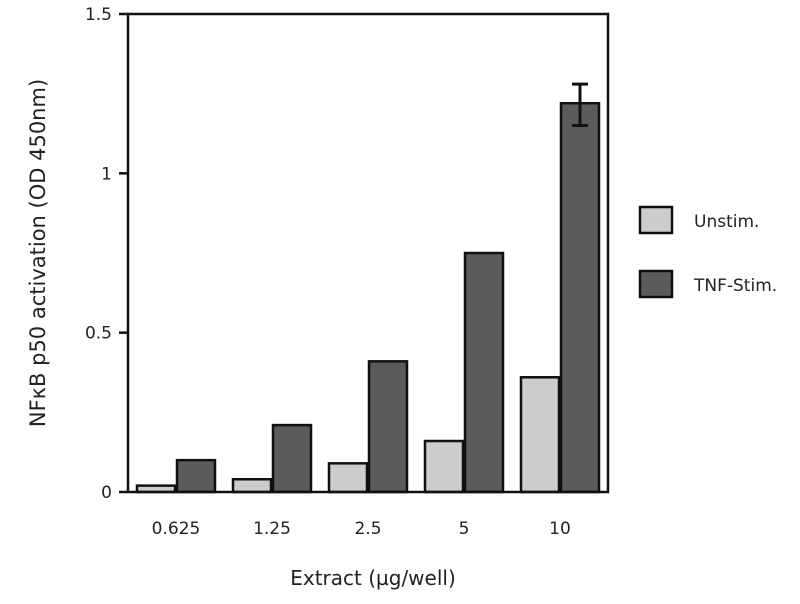 This screenshot has height=604, width=800. Describe the element at coordinates (98, 15) in the screenshot. I see `y-tick-label: 1.5` at that location.